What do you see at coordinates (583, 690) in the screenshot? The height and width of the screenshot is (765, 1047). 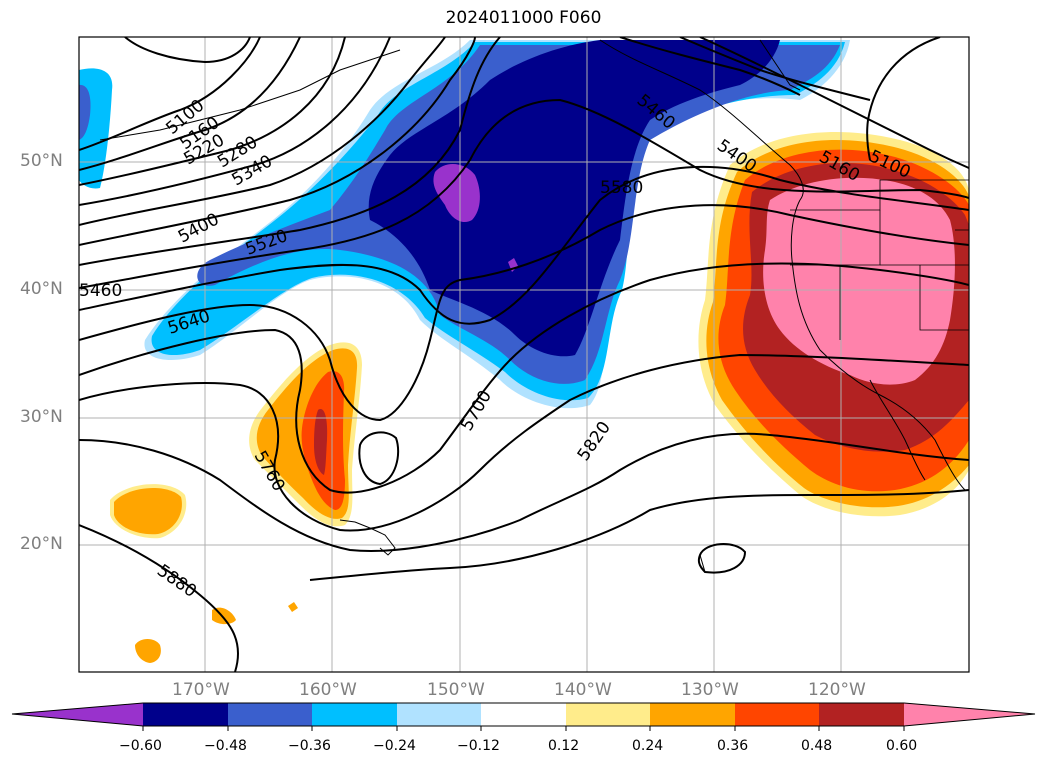 I see `lon-label-140w: 140°W` at bounding box center [583, 690].